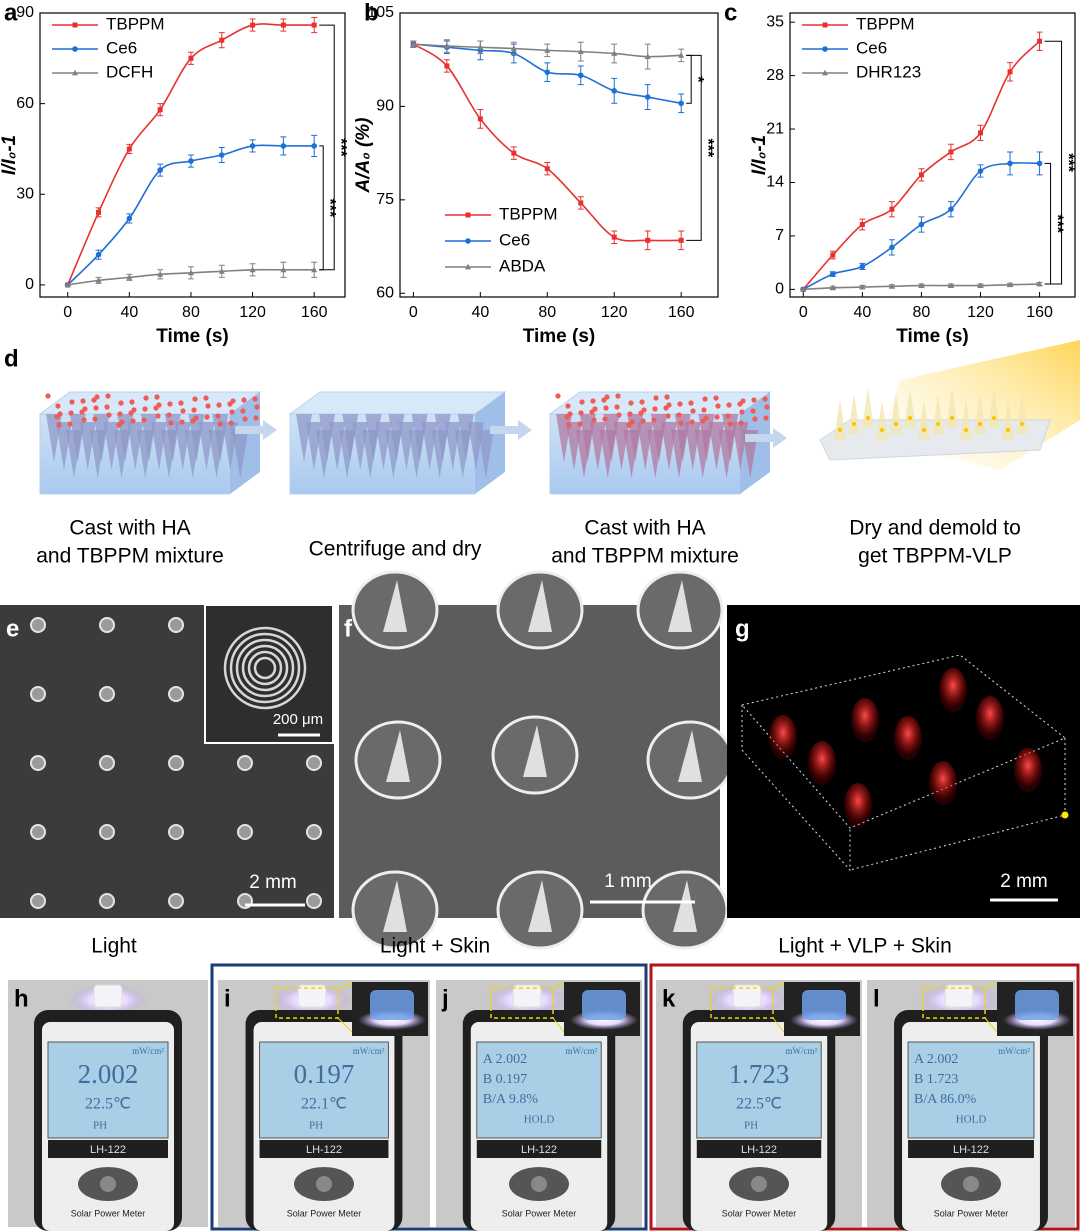 This screenshot has height=1231, width=1080. What do you see at coordinates (227, 998) in the screenshot?
I see `panel-label: i` at bounding box center [227, 998].